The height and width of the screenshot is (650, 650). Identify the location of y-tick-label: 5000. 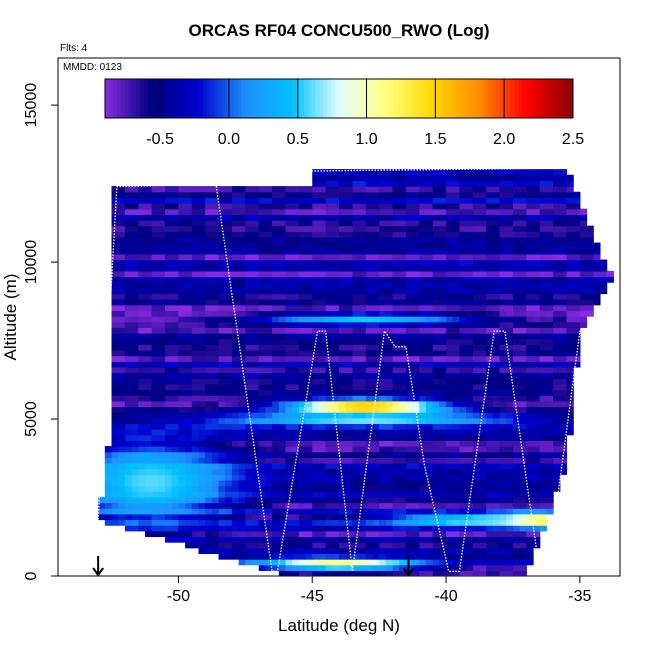
(31, 419).